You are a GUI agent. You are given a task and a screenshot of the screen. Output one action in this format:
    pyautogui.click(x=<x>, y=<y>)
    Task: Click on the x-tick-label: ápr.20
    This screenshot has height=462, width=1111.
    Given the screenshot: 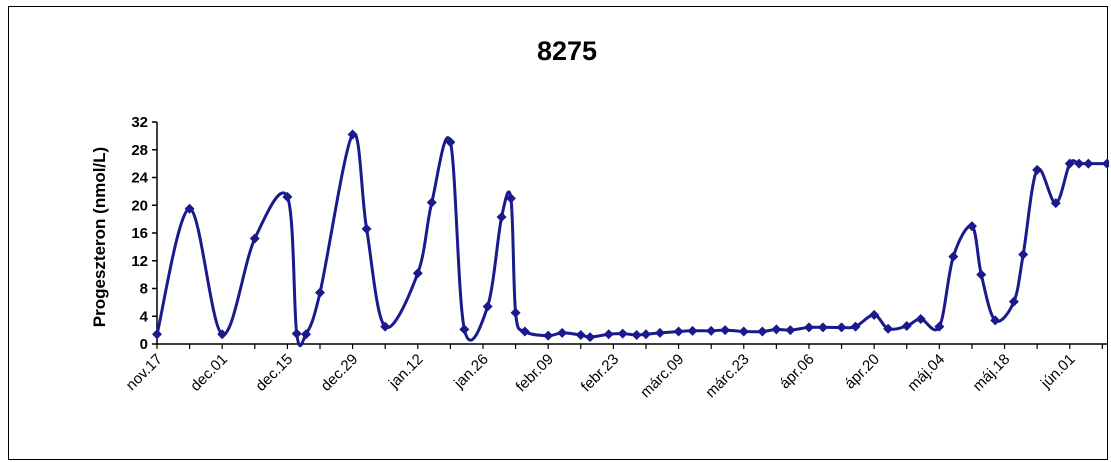 What is the action you would take?
    pyautogui.click(x=862, y=372)
    